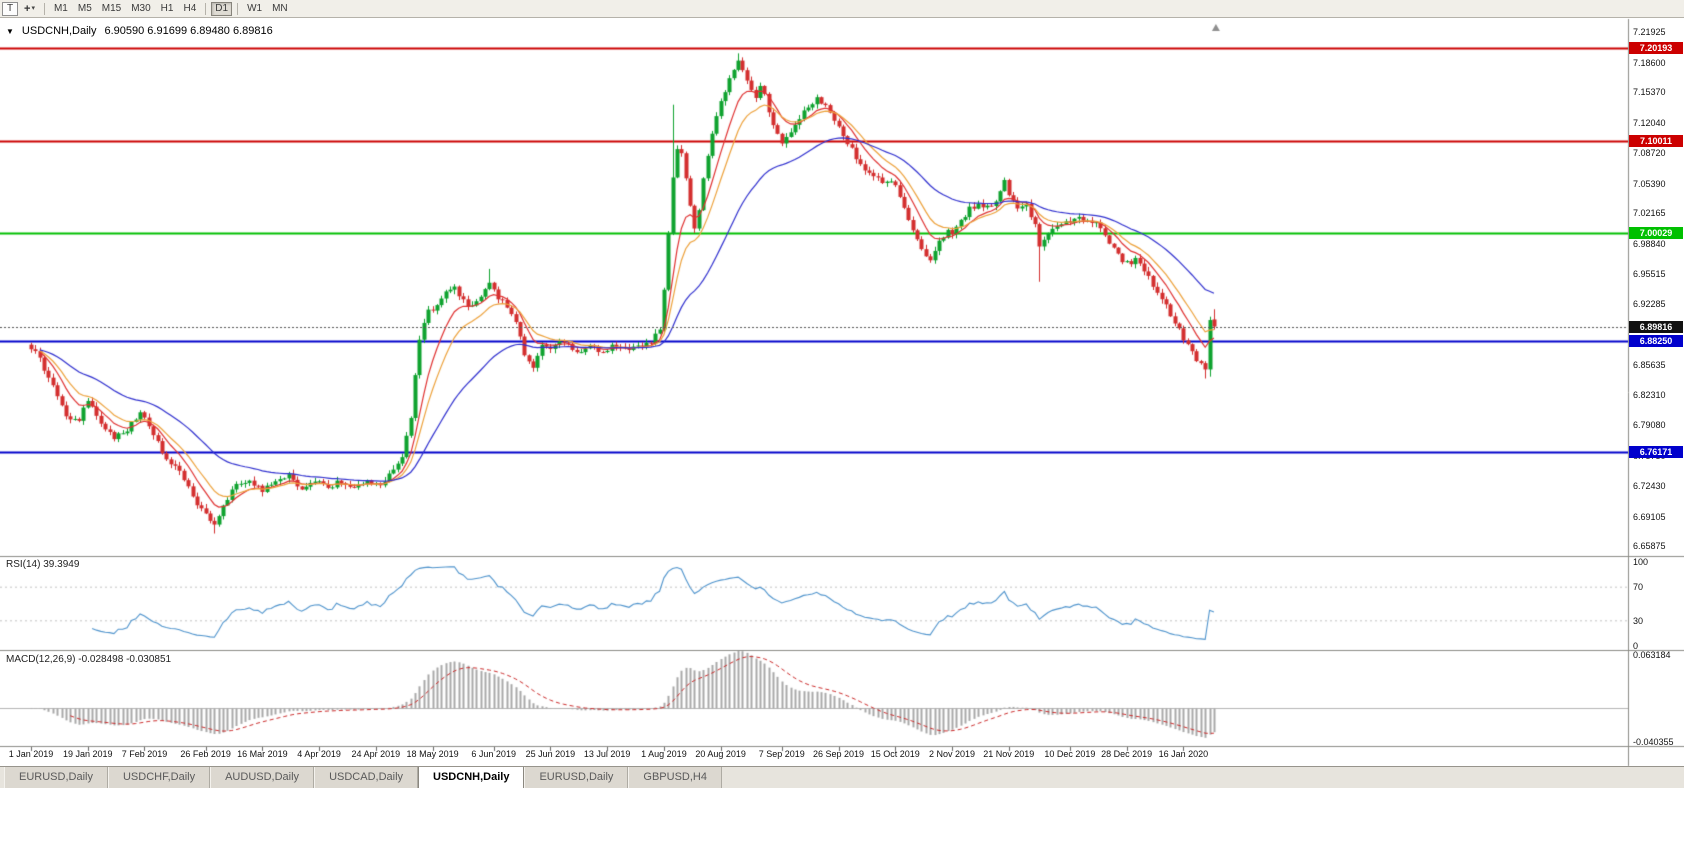 The image size is (1684, 844). I want to click on timeframe-group: M1 M5 M15 M30 H1 H4 D1 W1 MN, so click(171, 8).